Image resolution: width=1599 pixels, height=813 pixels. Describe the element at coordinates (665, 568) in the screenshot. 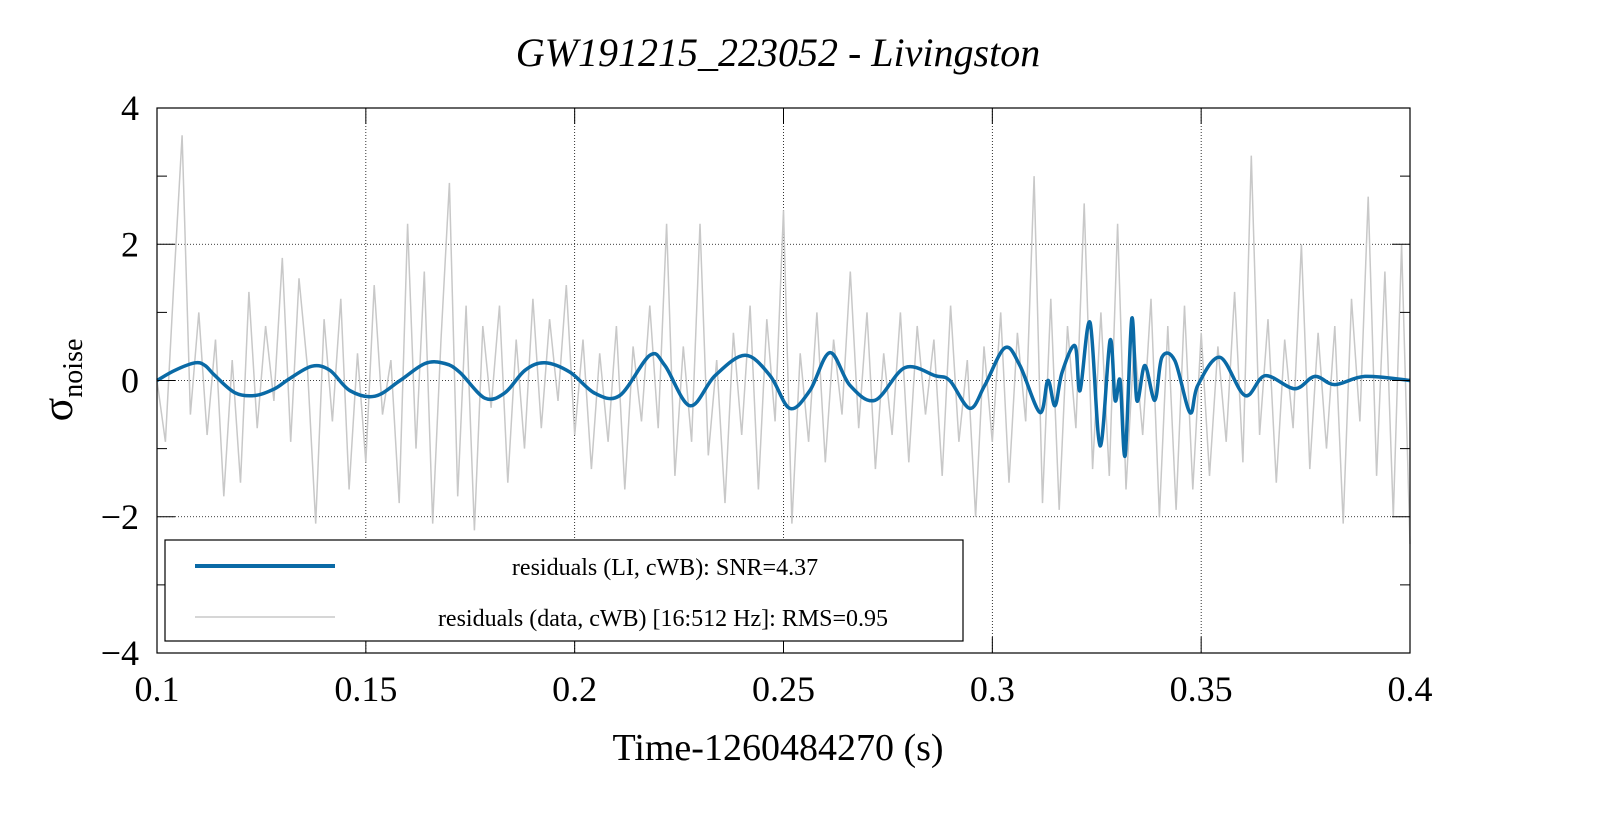

I see `legend-label-li: residuals (LI, cWB): SNR=4.37` at that location.